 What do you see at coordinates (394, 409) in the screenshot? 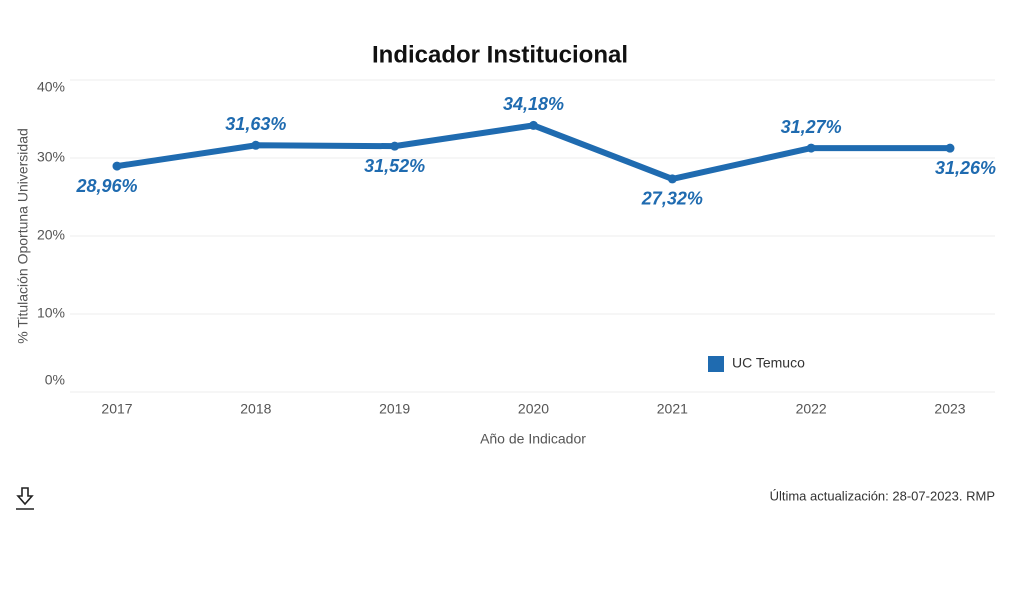
I see `x-tick-label: 2019` at bounding box center [394, 409].